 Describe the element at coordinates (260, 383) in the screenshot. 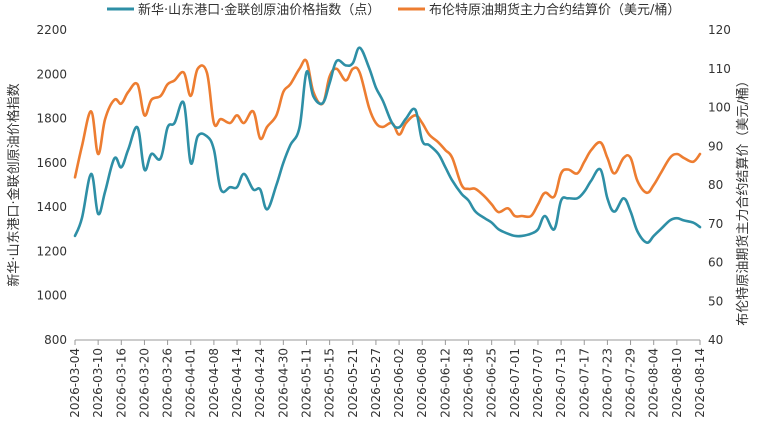

I see `x-tick-label: 2026-04-24` at that location.